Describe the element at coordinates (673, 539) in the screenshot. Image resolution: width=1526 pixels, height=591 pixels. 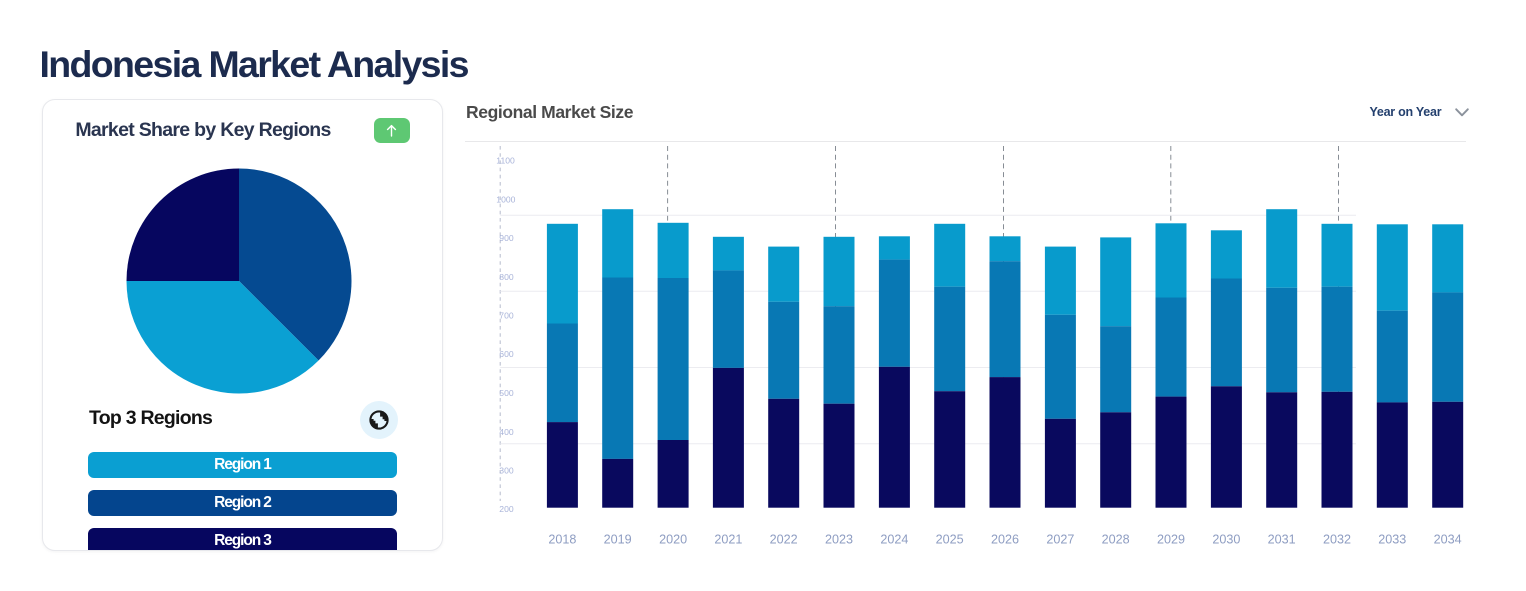
I see `svg-text: 2020` at that location.